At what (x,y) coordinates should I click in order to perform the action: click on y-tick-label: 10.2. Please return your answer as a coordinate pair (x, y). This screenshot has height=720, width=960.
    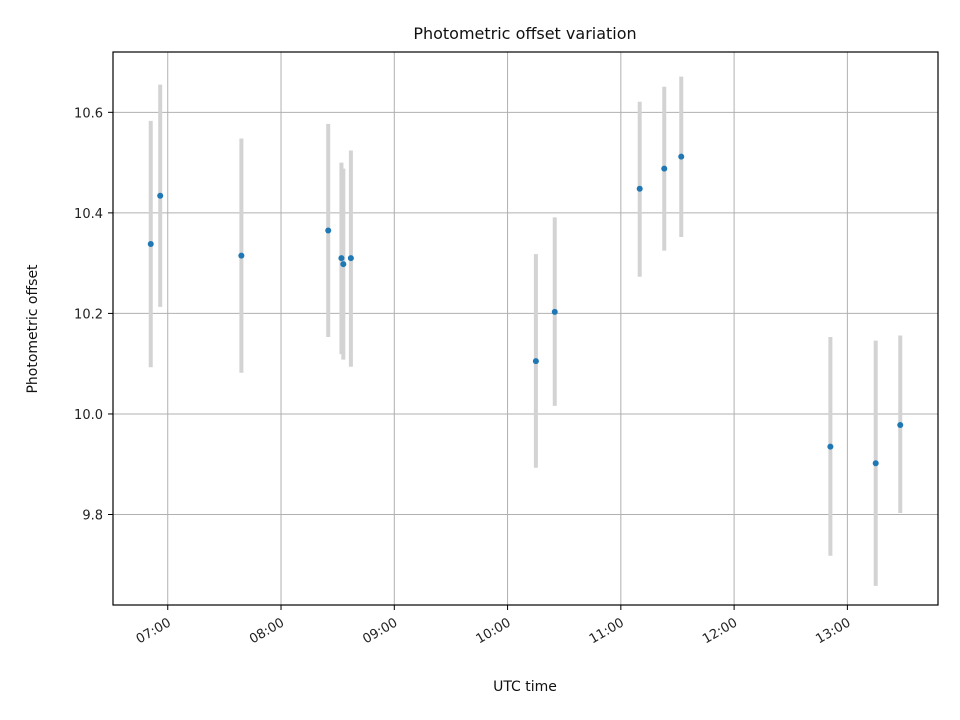
    Looking at the image, I should click on (88, 314).